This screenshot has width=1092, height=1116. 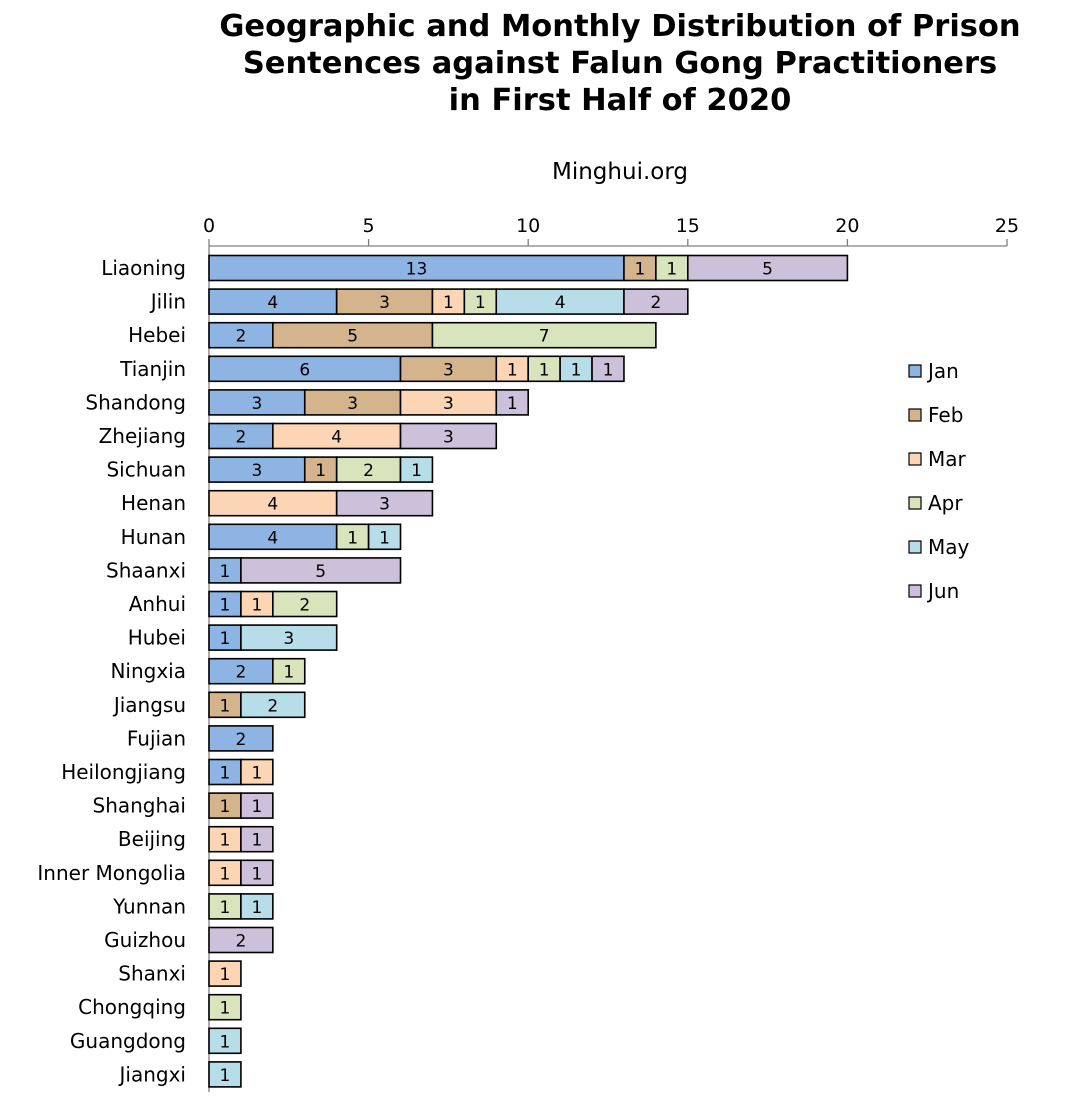 I want to click on category-label: Inner Mongolia, so click(x=111, y=873).